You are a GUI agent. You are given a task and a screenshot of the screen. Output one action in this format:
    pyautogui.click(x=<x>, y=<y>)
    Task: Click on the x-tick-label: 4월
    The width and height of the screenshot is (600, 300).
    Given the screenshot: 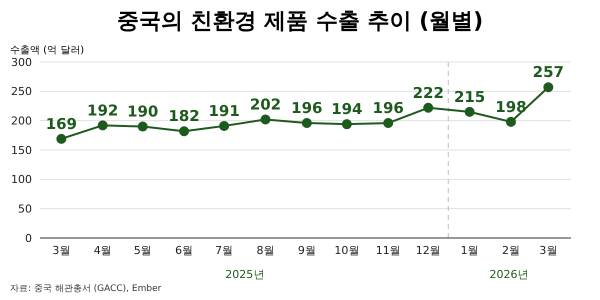 What is the action you would take?
    pyautogui.click(x=103, y=250)
    